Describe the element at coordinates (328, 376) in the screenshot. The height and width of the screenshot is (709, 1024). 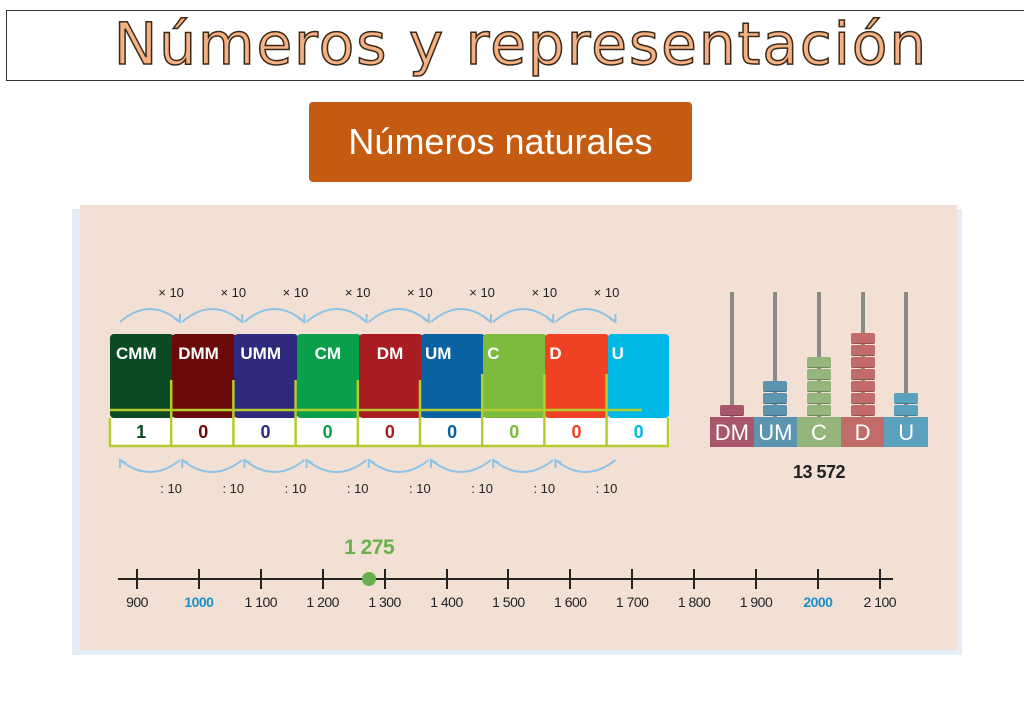
I see `place-block-cm: CM` at that location.